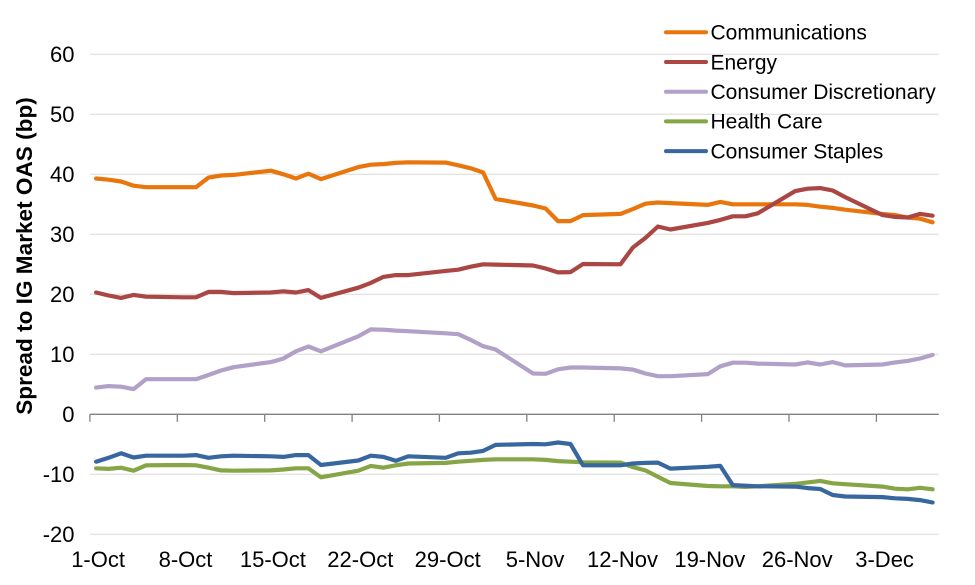 This screenshot has height=585, width=975. I want to click on svg-text: Health Care, so click(767, 122).